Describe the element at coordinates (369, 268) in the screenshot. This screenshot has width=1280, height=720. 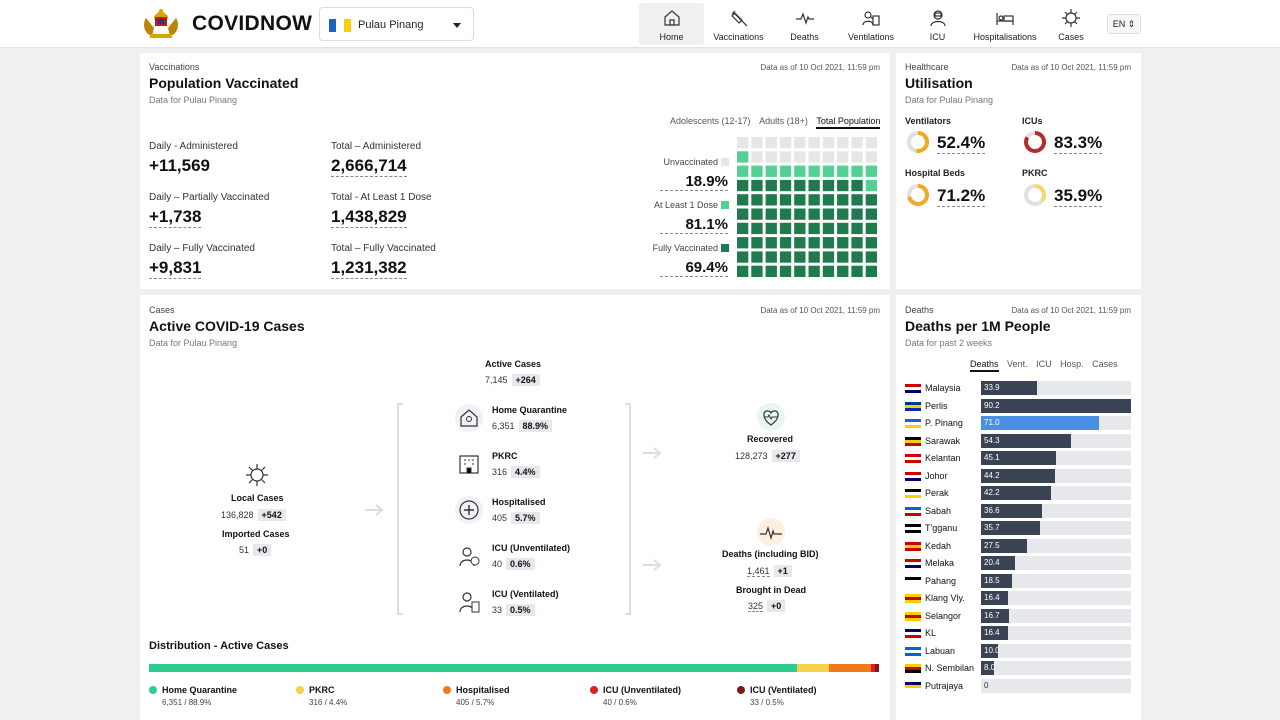
I see `total-full-value: 1,231,382` at that location.